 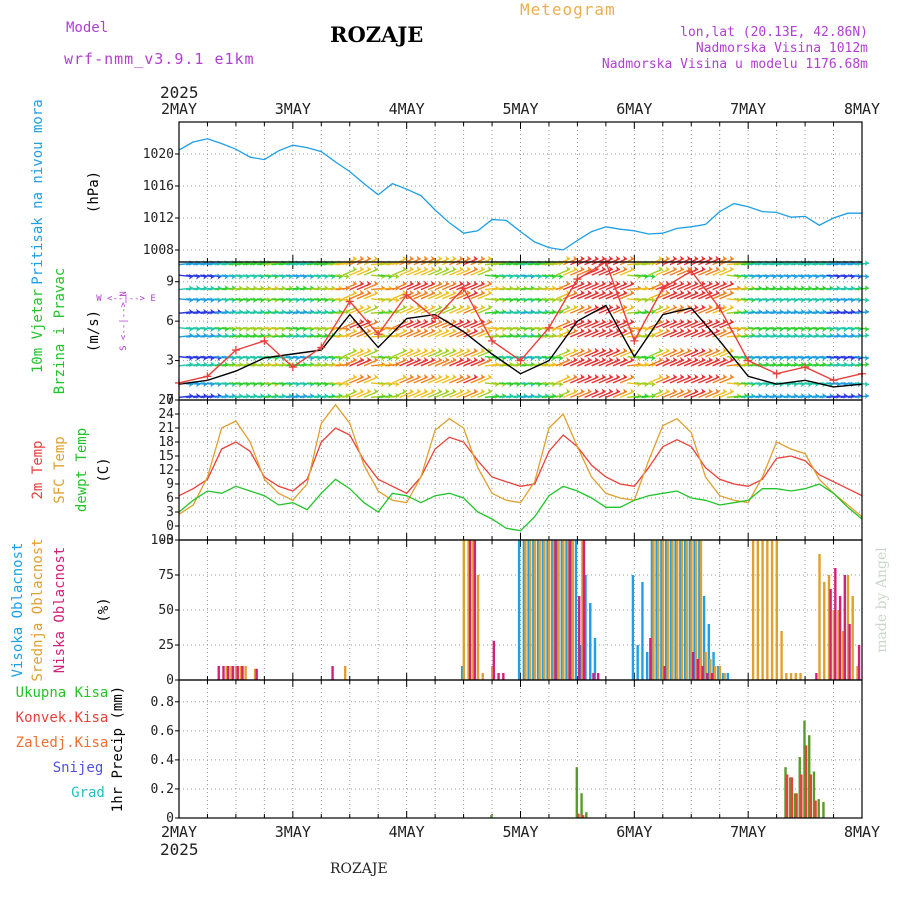 What do you see at coordinates (359, 869) in the screenshot?
I see `footer-station: ROZAJE` at bounding box center [359, 869].